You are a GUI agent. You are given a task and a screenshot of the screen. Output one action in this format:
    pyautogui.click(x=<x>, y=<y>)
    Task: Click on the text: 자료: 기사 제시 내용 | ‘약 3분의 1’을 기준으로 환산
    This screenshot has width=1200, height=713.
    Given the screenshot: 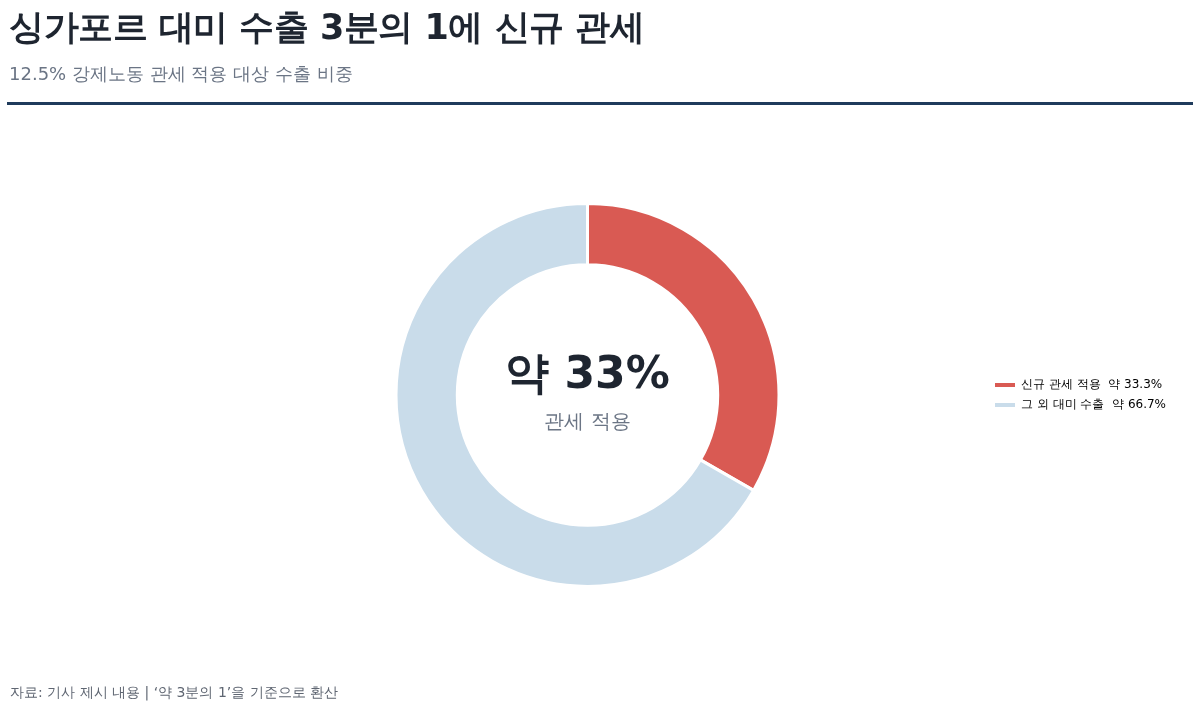 What is the action you would take?
    pyautogui.click(x=174, y=693)
    